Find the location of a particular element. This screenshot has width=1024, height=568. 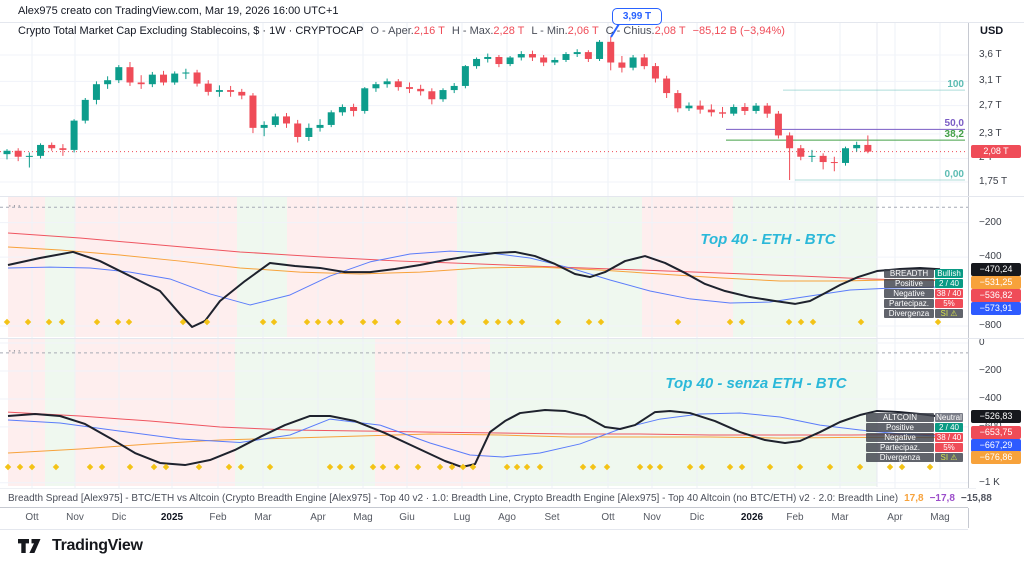

panel2-options-button: ··· is located at coordinates (15, 351).